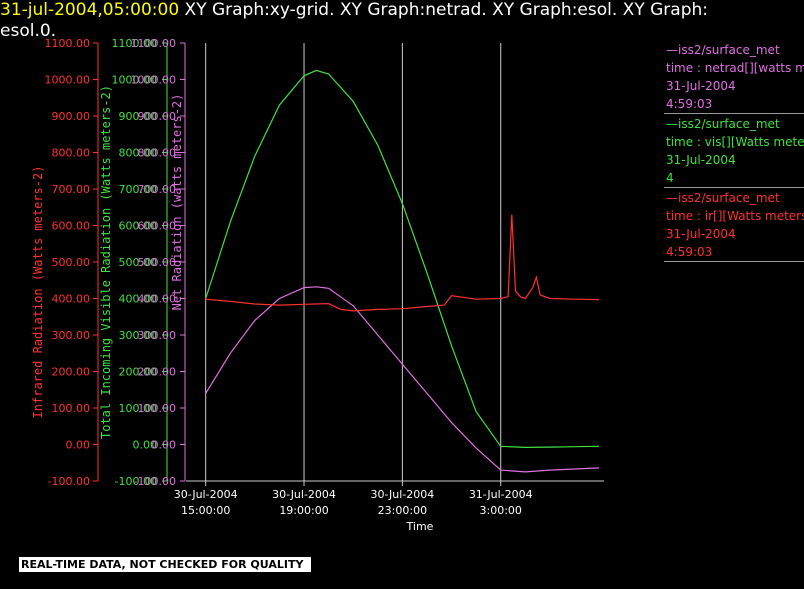  What do you see at coordinates (71, 372) in the screenshot?
I see `y-tick-label-0-9: 200.00` at bounding box center [71, 372].